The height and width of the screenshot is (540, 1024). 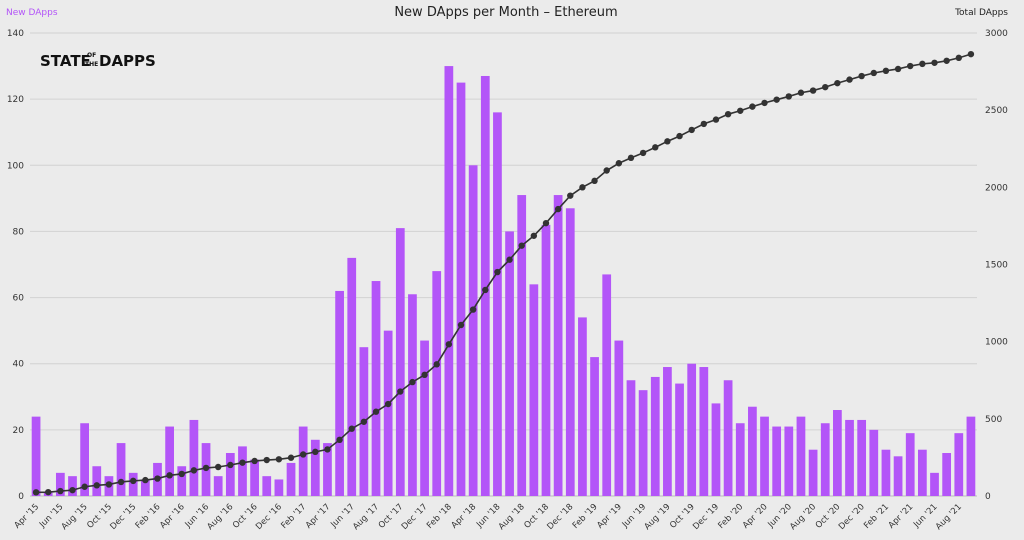 What do you see at coordinates (65, 61) in the screenshot?
I see `logo-state: STATE` at bounding box center [65, 61].